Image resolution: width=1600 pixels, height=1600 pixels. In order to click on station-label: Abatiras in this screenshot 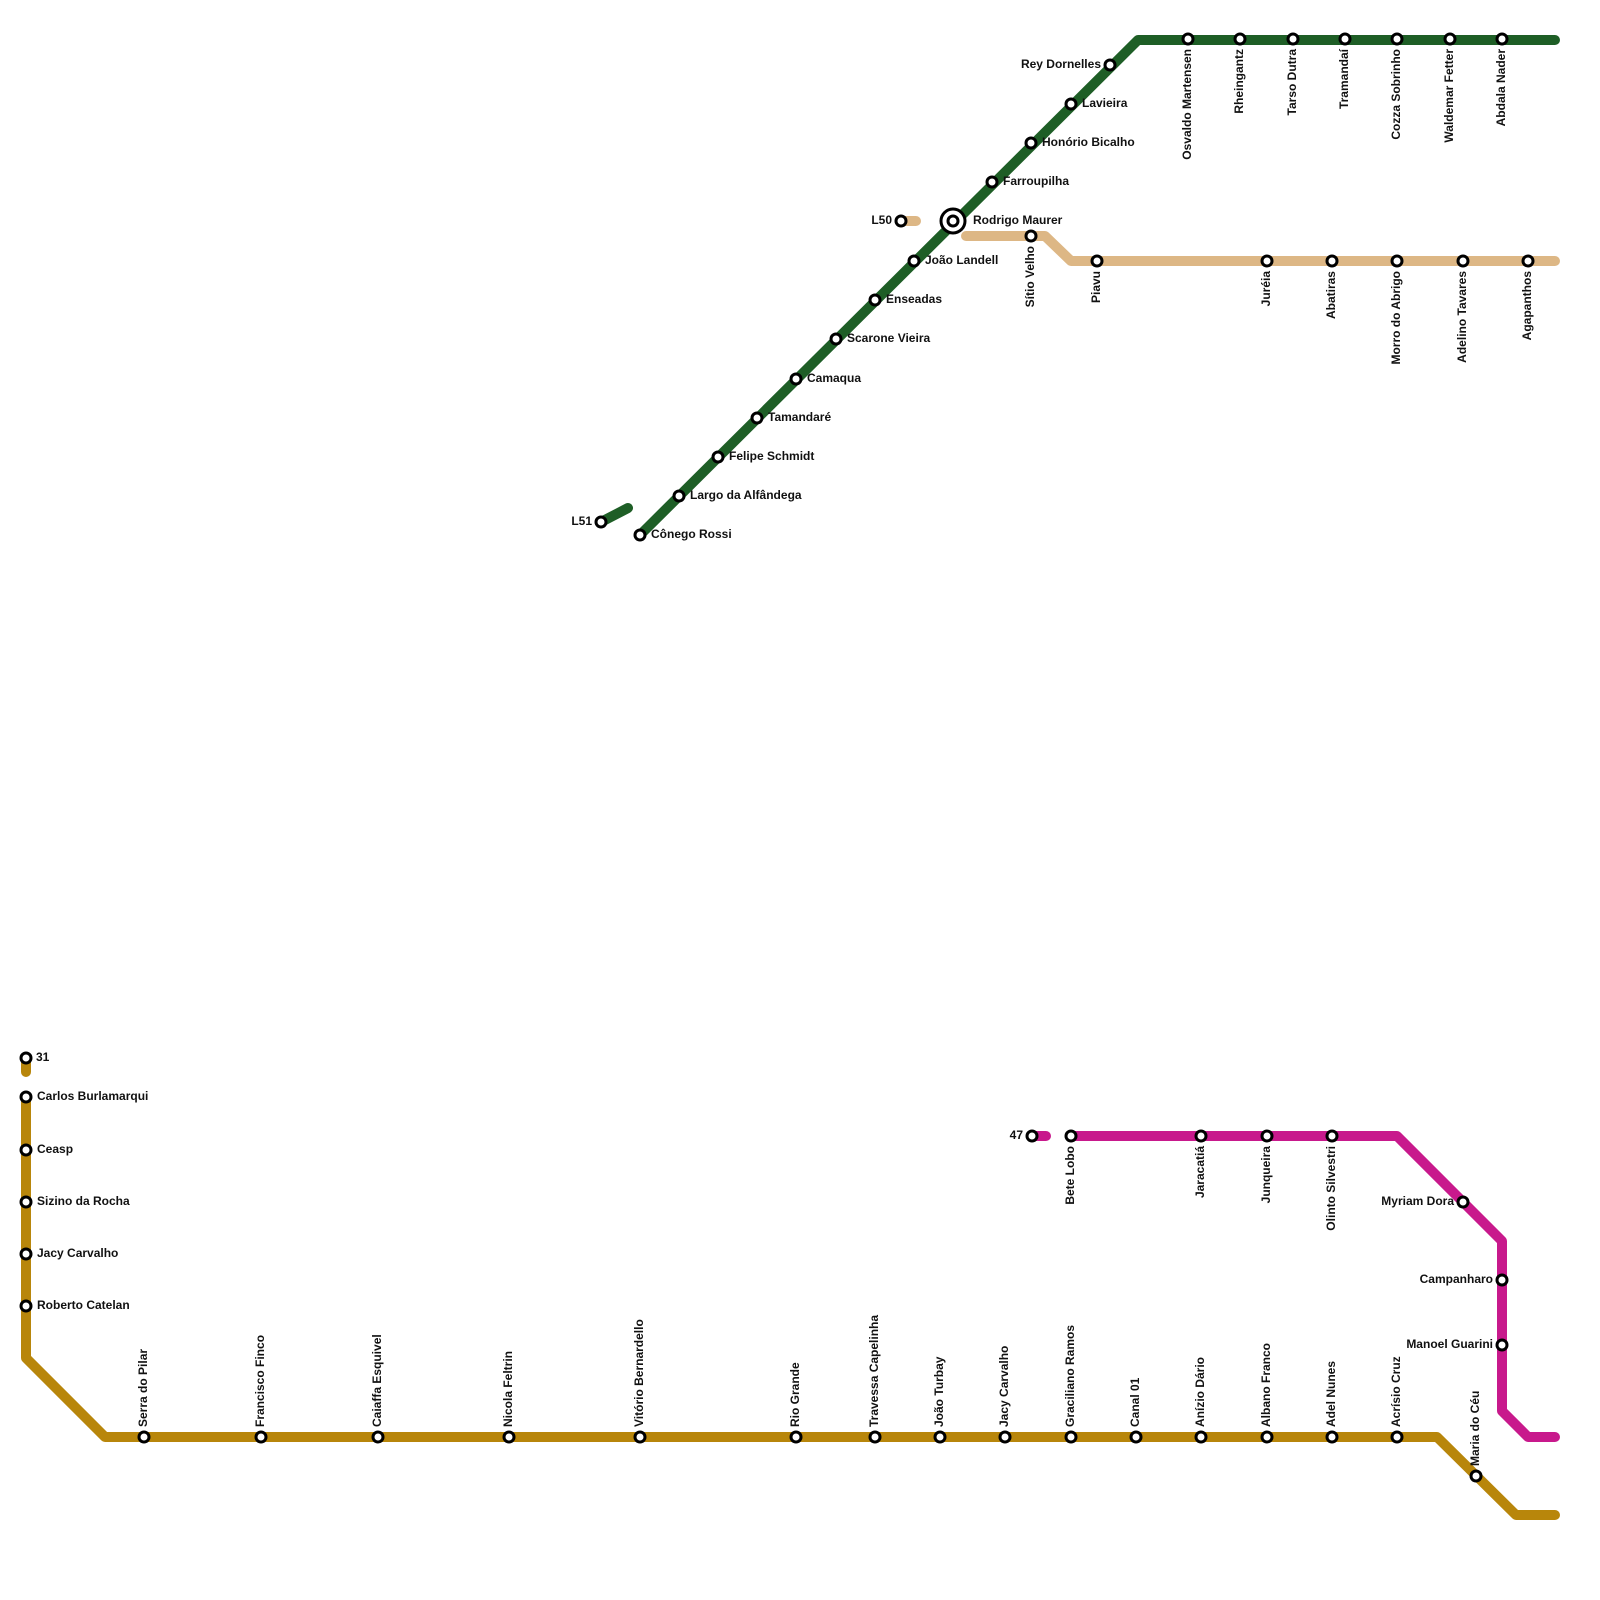, I will do `click(1331, 295)`.